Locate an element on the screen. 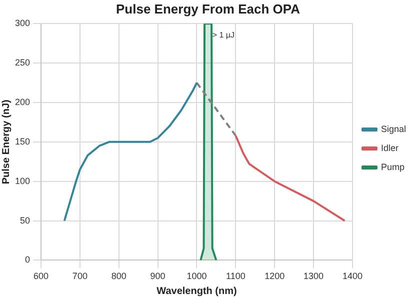 The width and height of the screenshot is (420, 297). y-tick-label: 0 is located at coordinates (27, 259).